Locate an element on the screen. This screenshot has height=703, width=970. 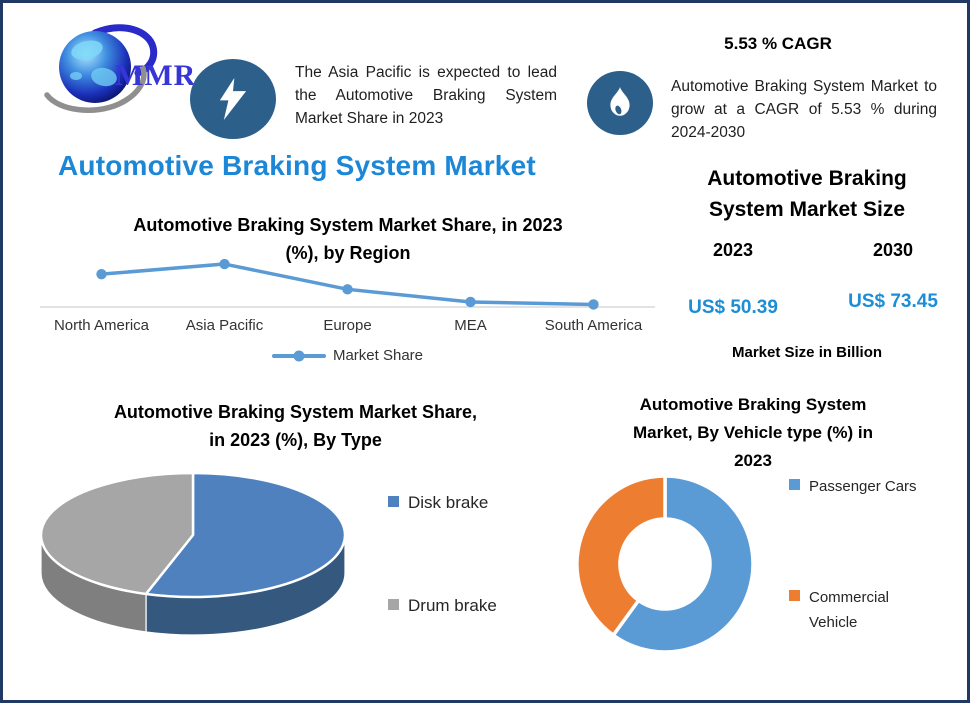
region-chart-legend: Market Share is located at coordinates (347, 355).